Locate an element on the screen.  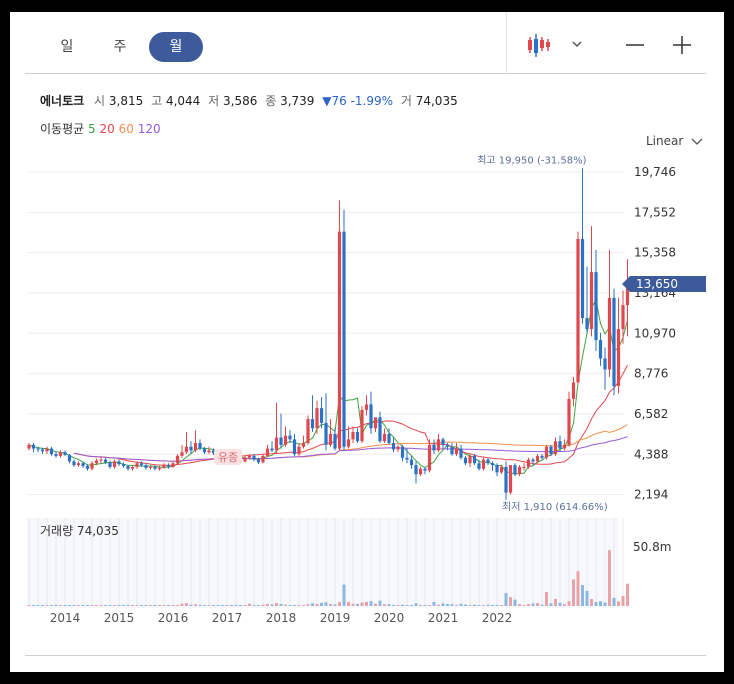
scale-select: Linear is located at coordinates (674, 141).